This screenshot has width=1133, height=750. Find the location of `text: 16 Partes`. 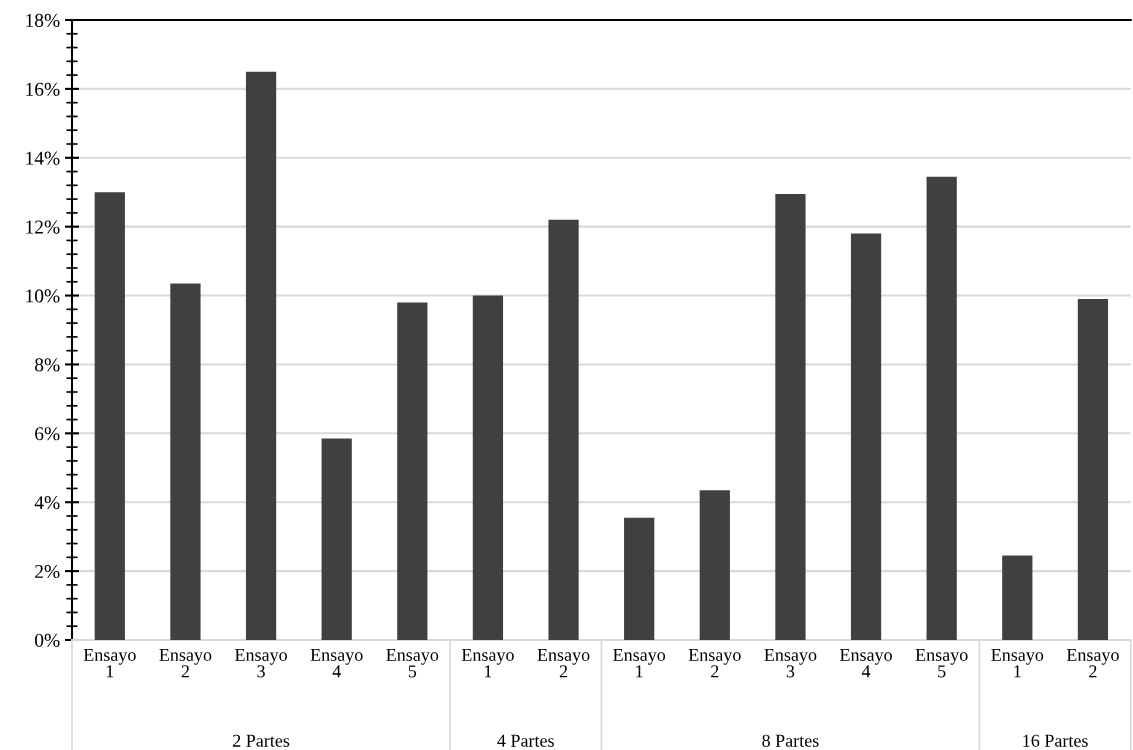

text: 16 Partes is located at coordinates (1055, 740).